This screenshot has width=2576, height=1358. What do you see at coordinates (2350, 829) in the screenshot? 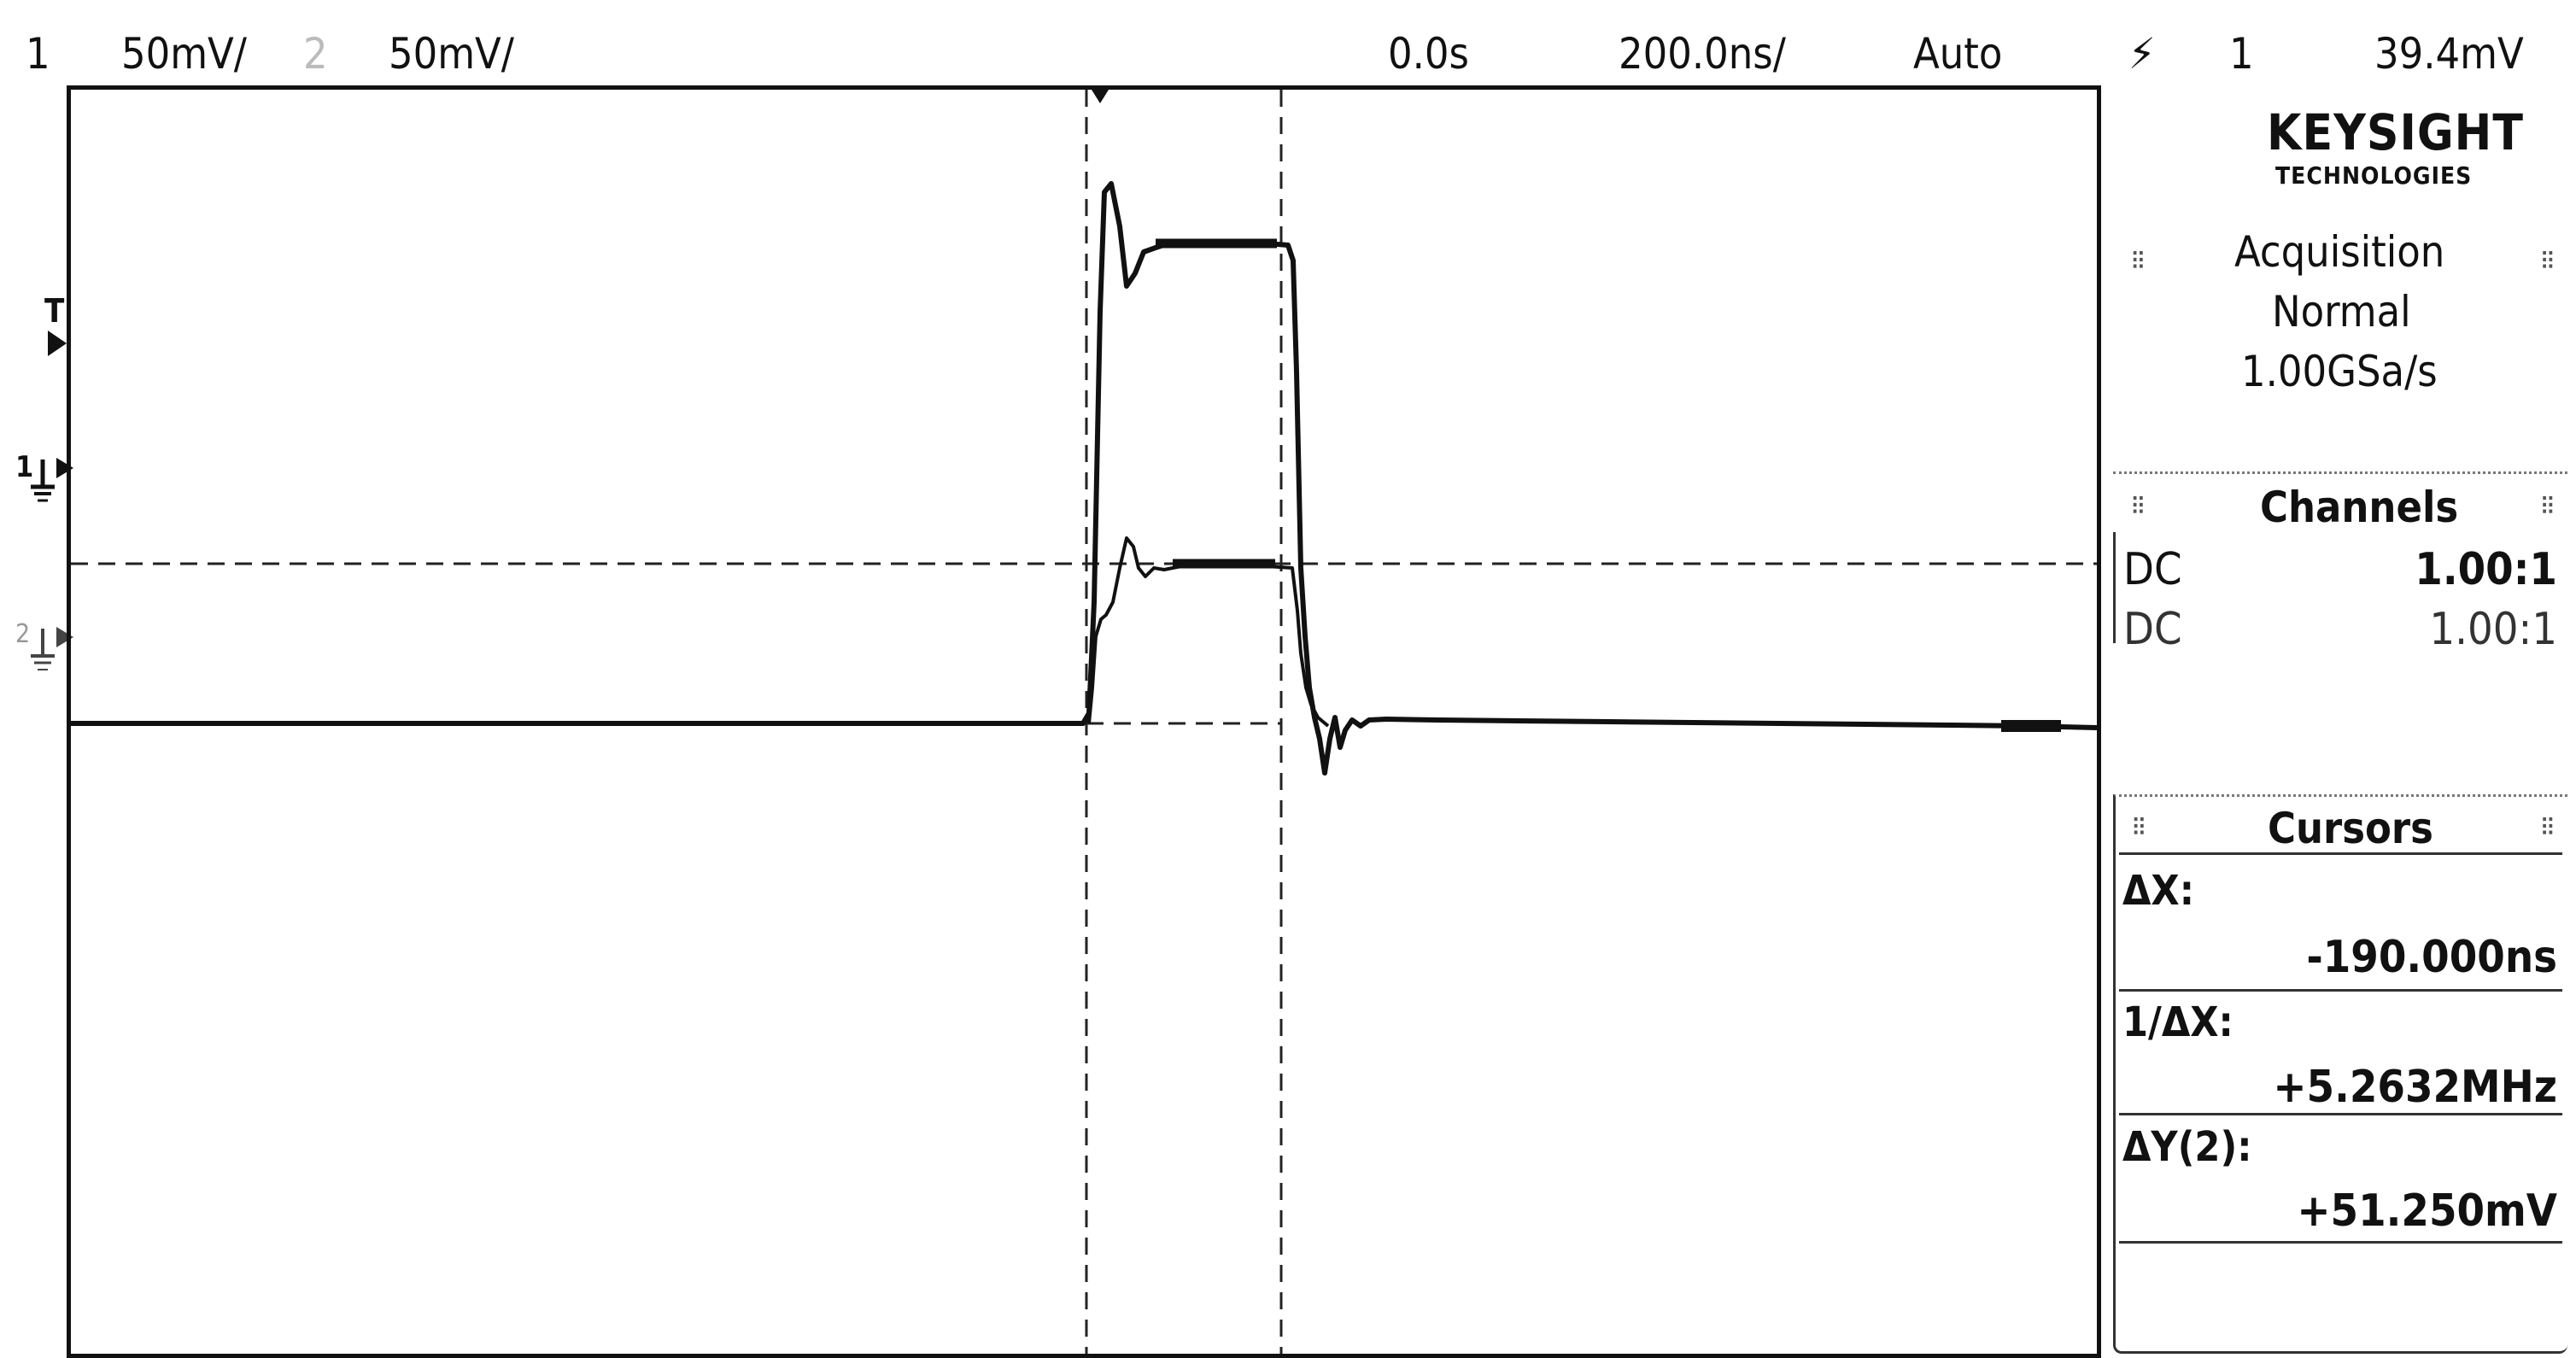
I see `cursors-title: Cursors` at bounding box center [2350, 829].